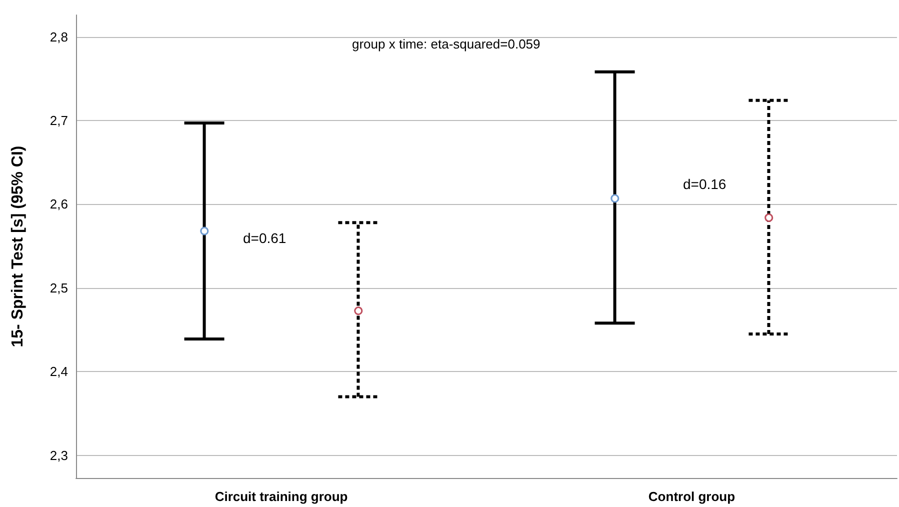  Describe the element at coordinates (446, 44) in the screenshot. I see `annotation: group x time: eta-squared=0.059` at that location.